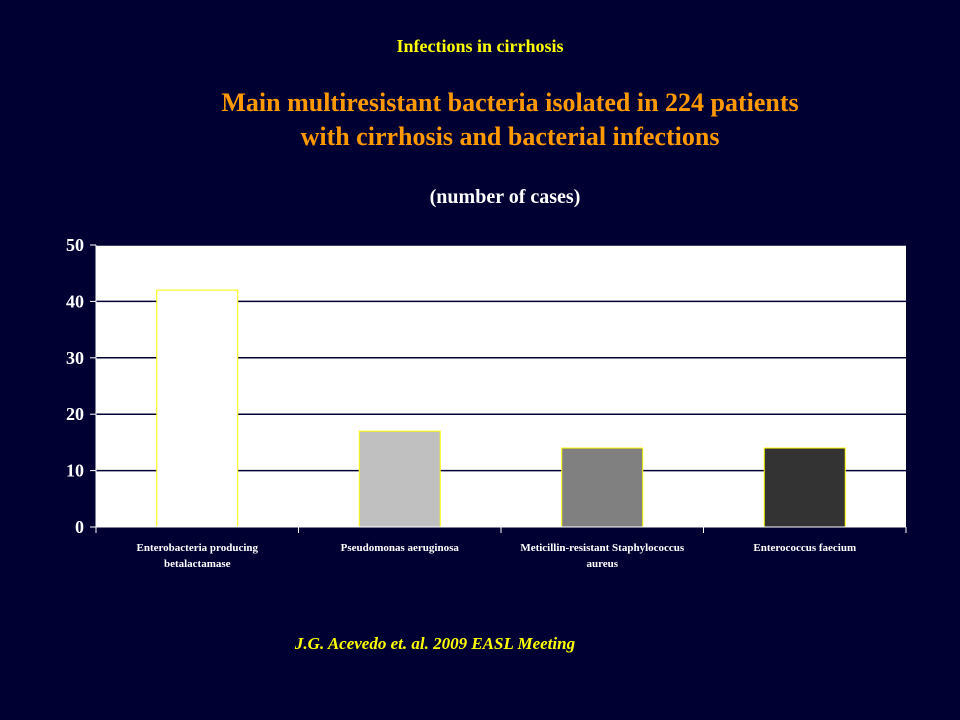 The image size is (960, 720). I want to click on citation: J.G. Acevedo et. al. 2009 EASL Meeting, so click(435, 643).